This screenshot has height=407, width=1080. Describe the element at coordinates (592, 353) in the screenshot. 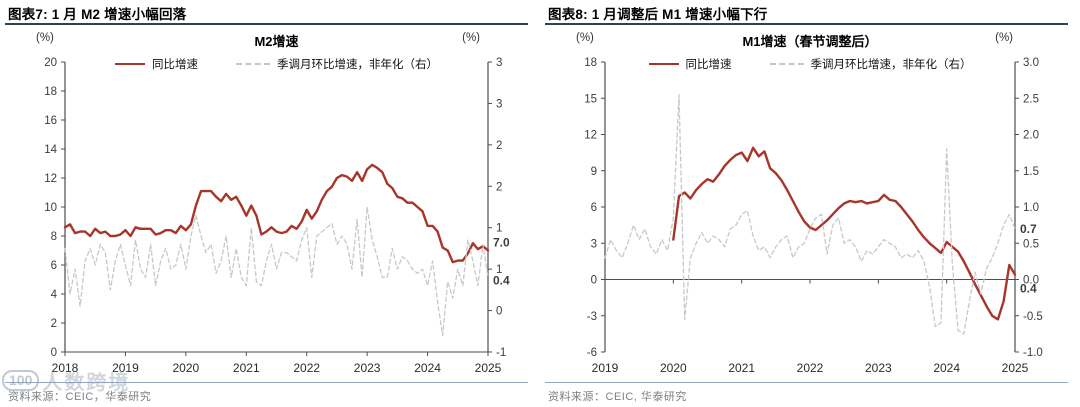

I see `svg-text: -6` at that location.